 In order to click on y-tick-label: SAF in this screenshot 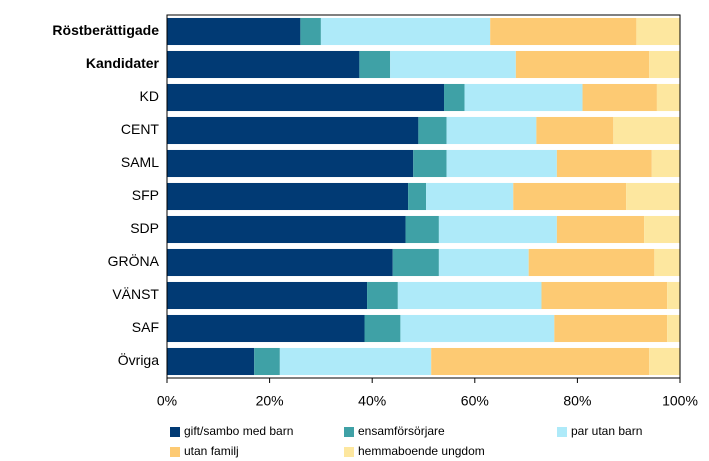, I will do `click(145, 327)`.